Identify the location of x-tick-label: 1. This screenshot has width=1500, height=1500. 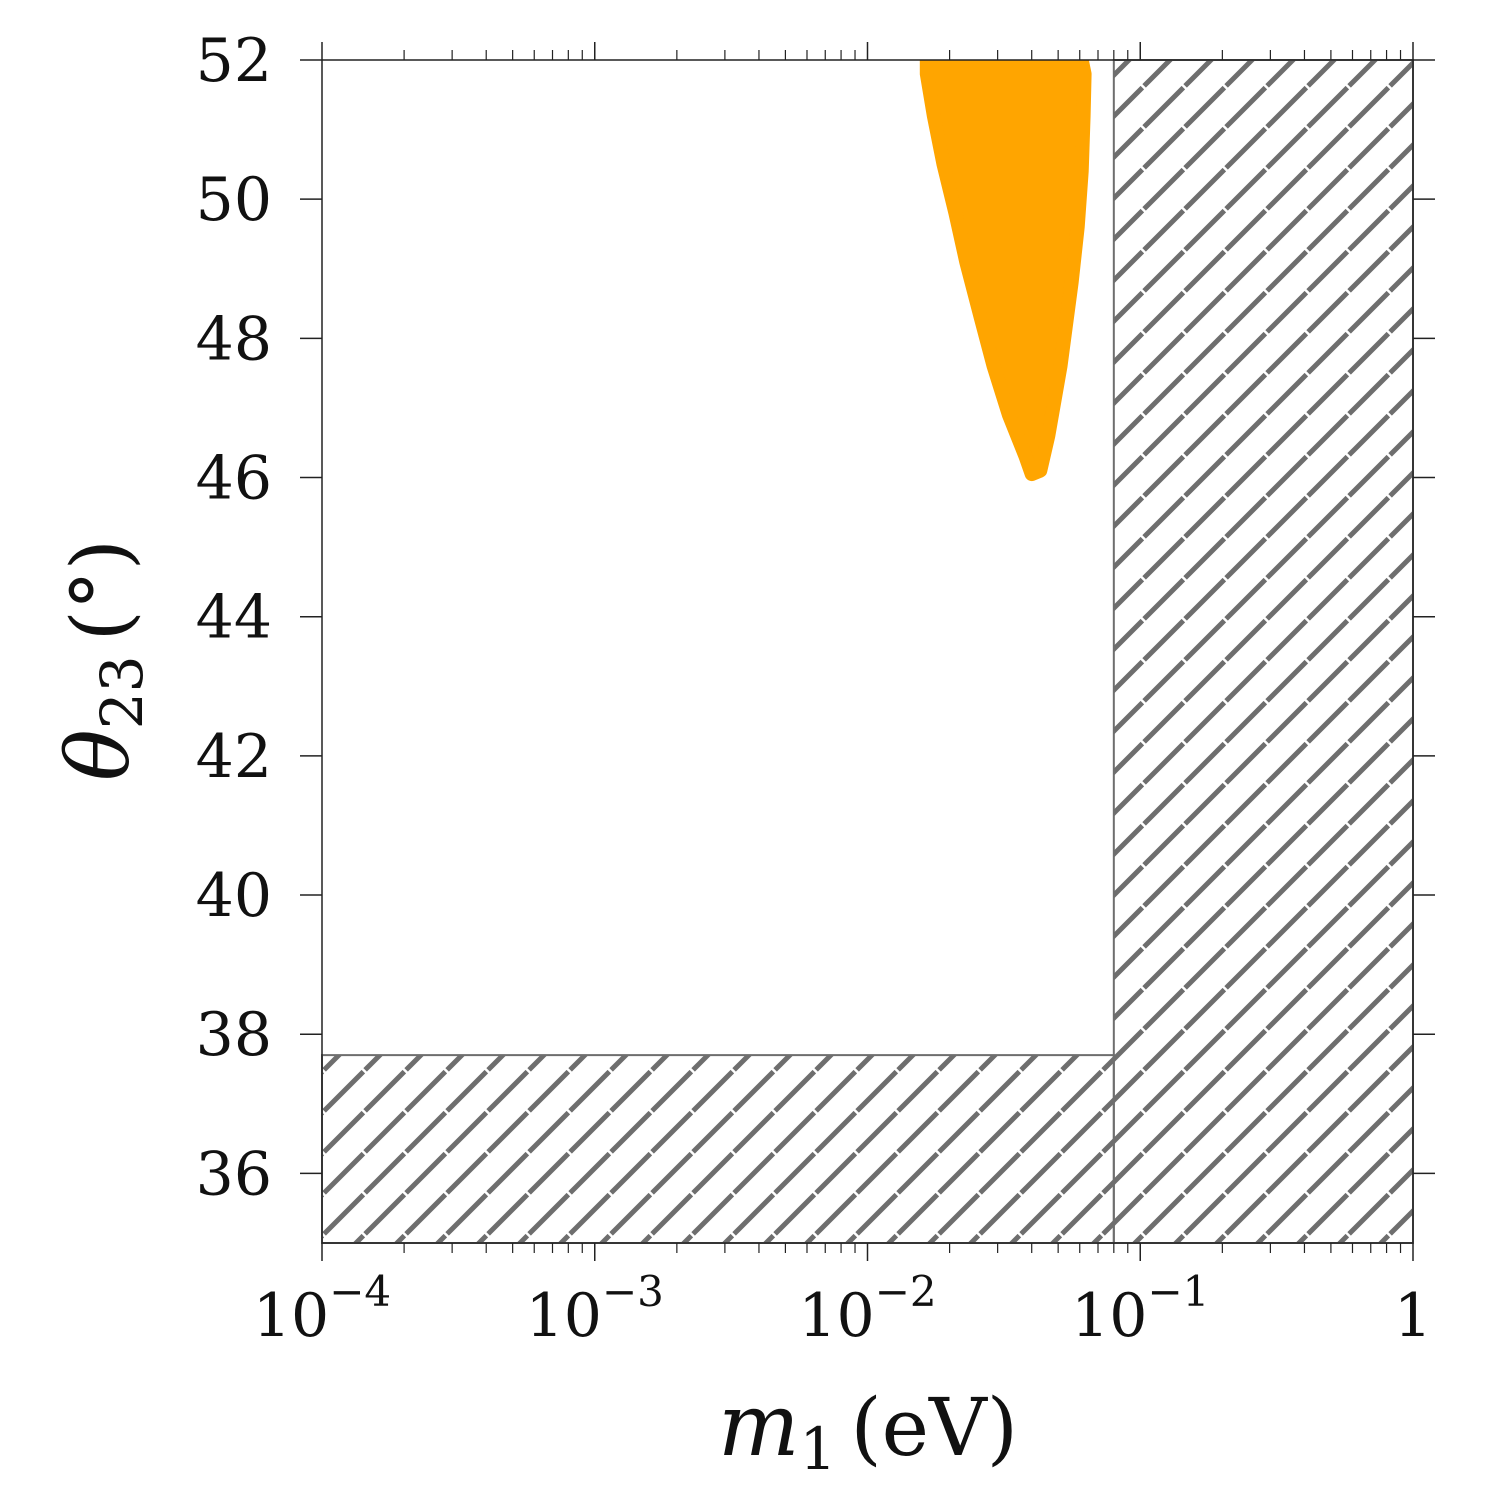
(1413, 1316).